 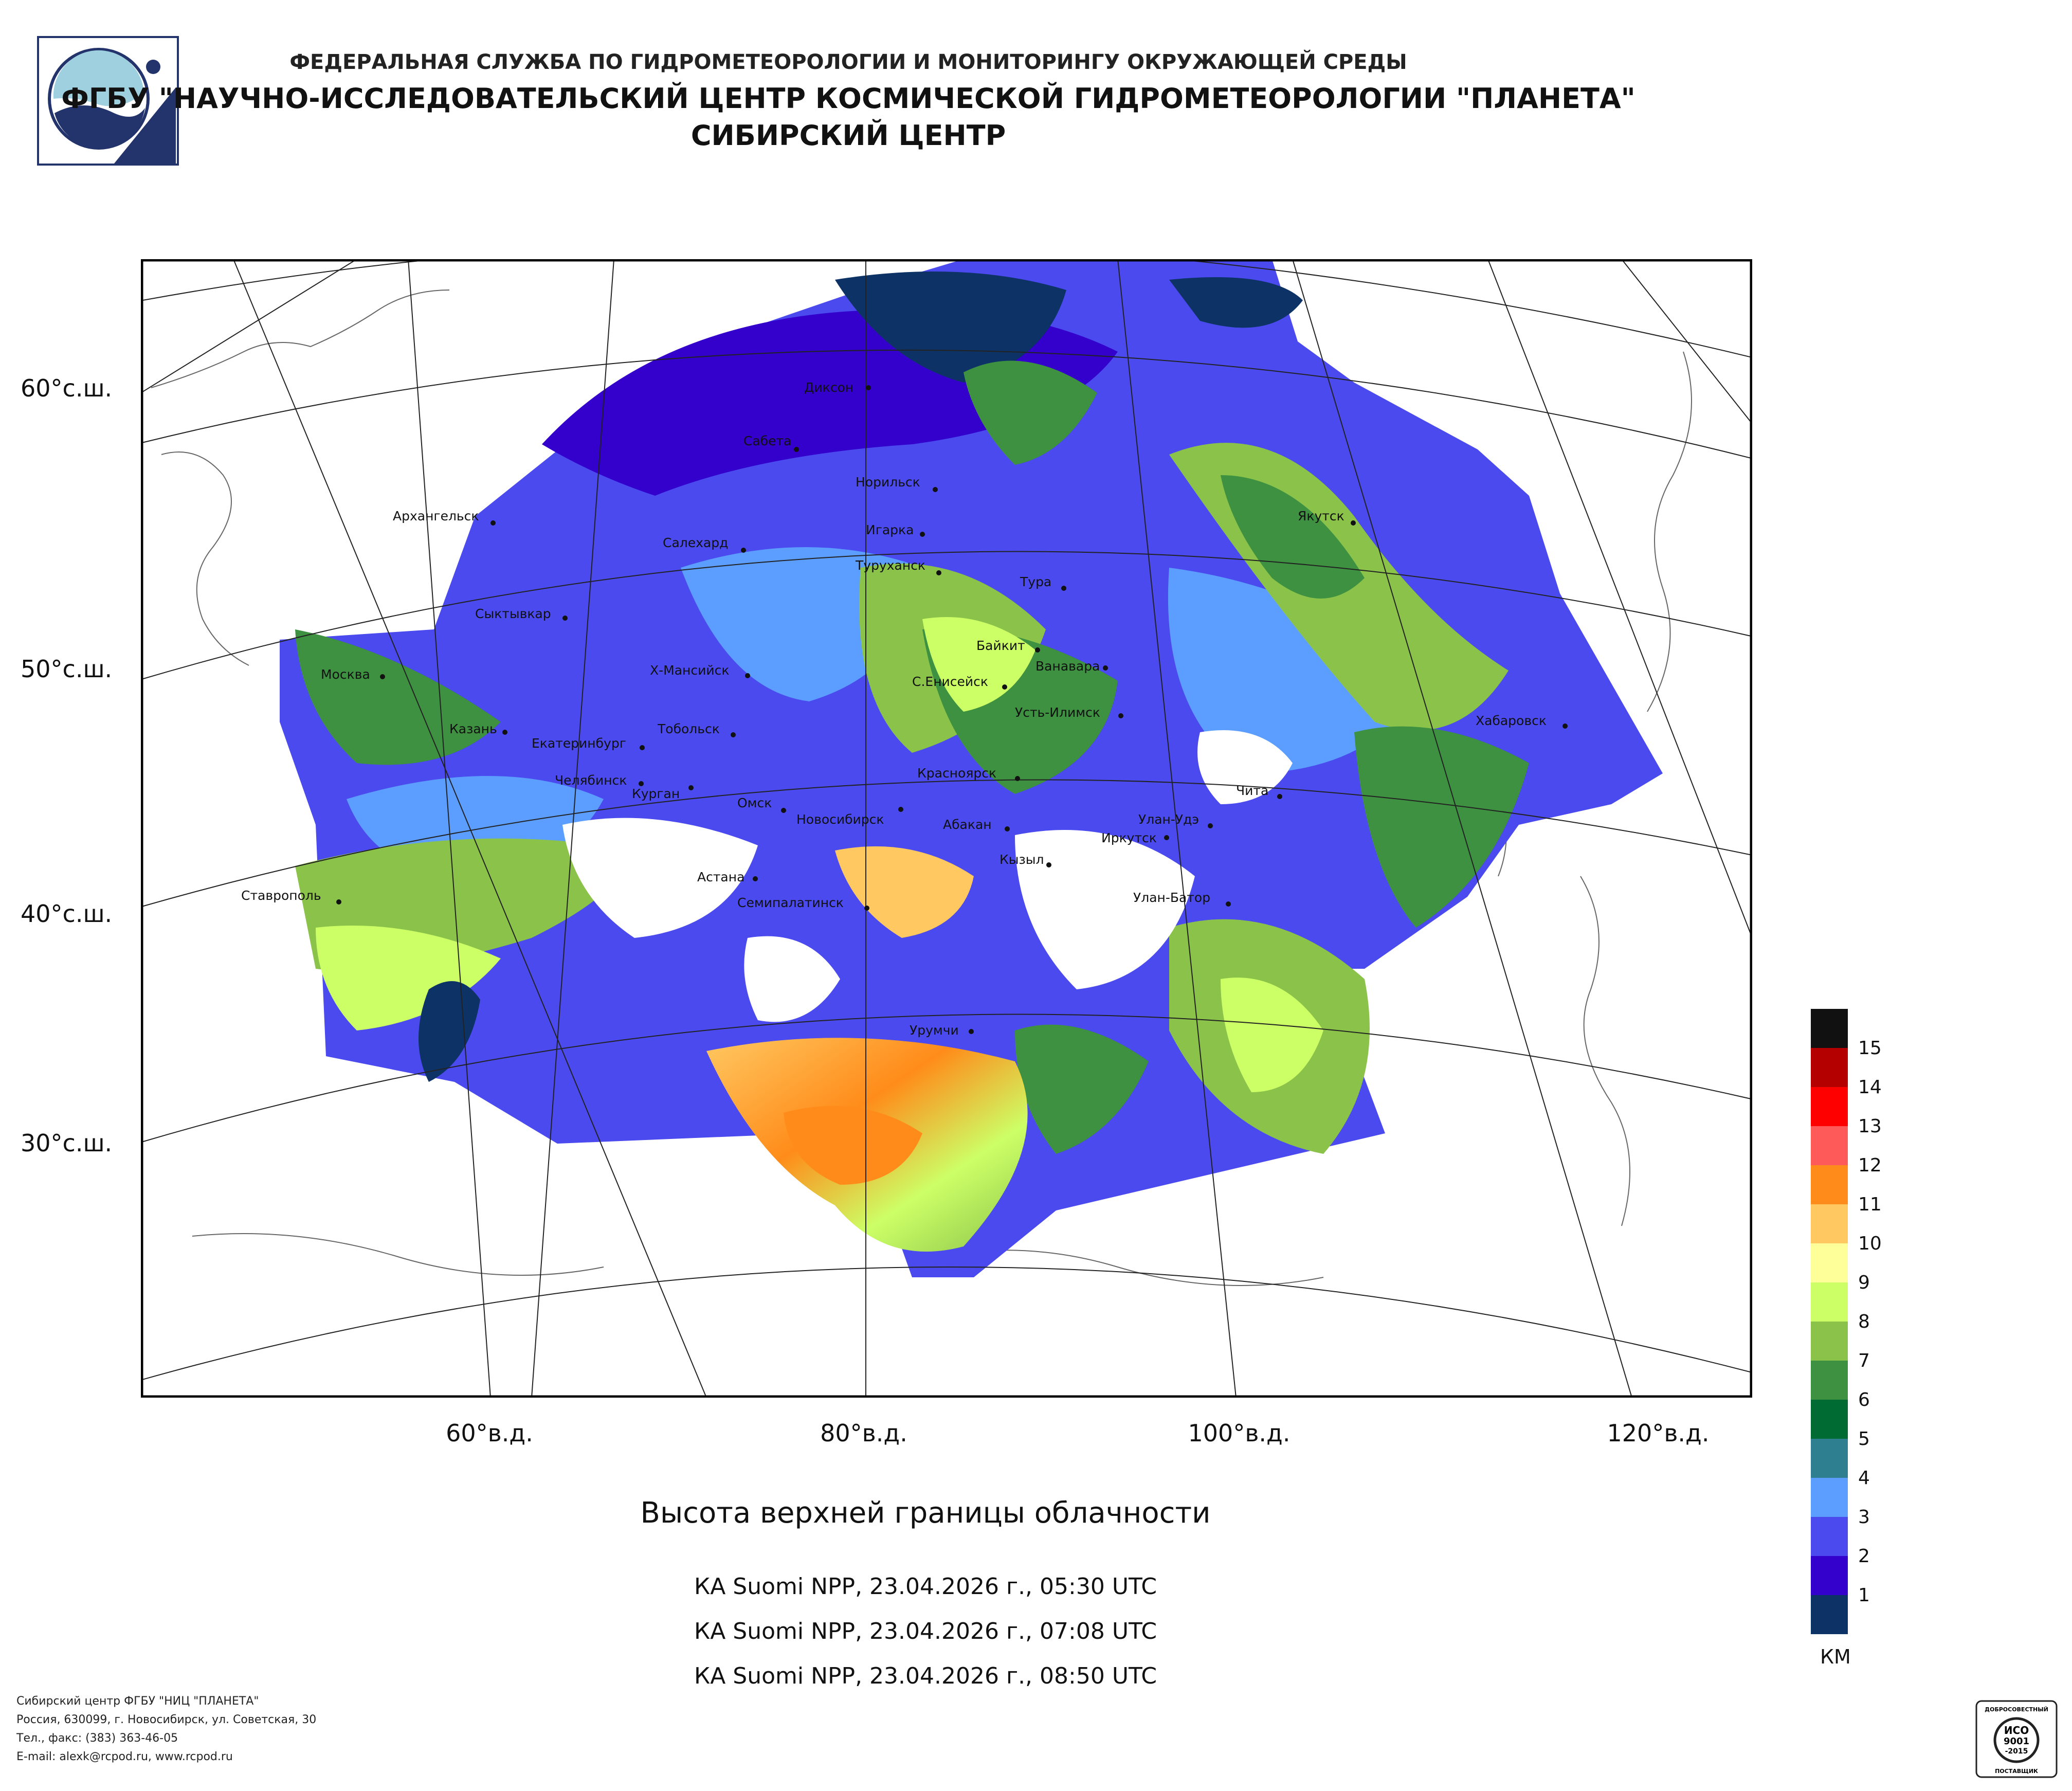 I want to click on svg-text: Чита, so click(x=1252, y=790).